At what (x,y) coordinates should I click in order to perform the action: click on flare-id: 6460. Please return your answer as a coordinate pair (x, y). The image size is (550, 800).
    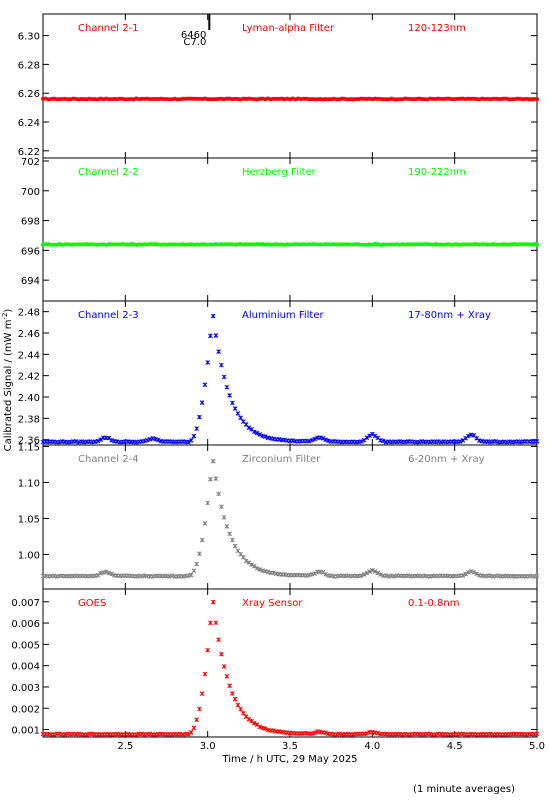
    Looking at the image, I should click on (193, 35).